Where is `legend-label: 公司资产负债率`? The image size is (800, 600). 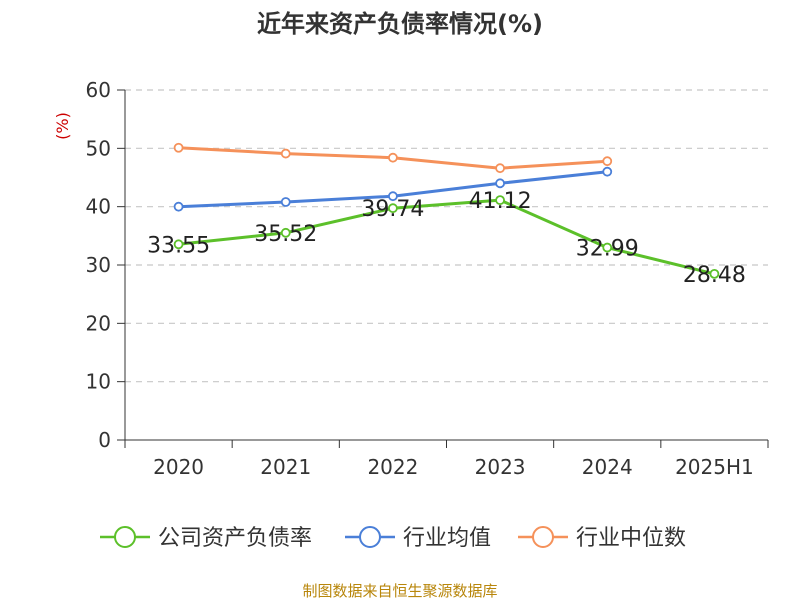
legend-label: 公司资产负债率 is located at coordinates (235, 538).